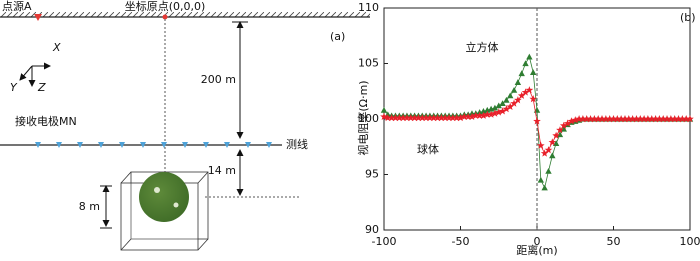 The image size is (700, 261). What do you see at coordinates (690, 241) in the screenshot?
I see `x-tick-label: 100` at bounding box center [690, 241].